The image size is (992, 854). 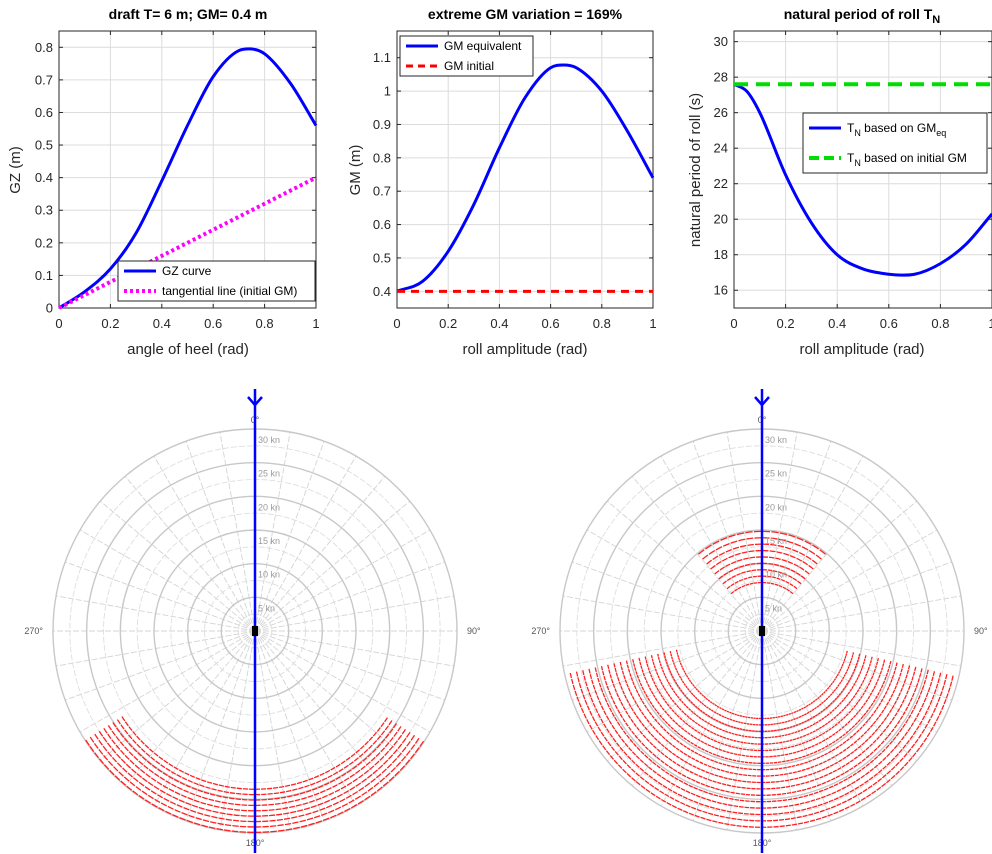 What do you see at coordinates (387, 91) in the screenshot?
I see `y-tick-label: 1` at bounding box center [387, 91].